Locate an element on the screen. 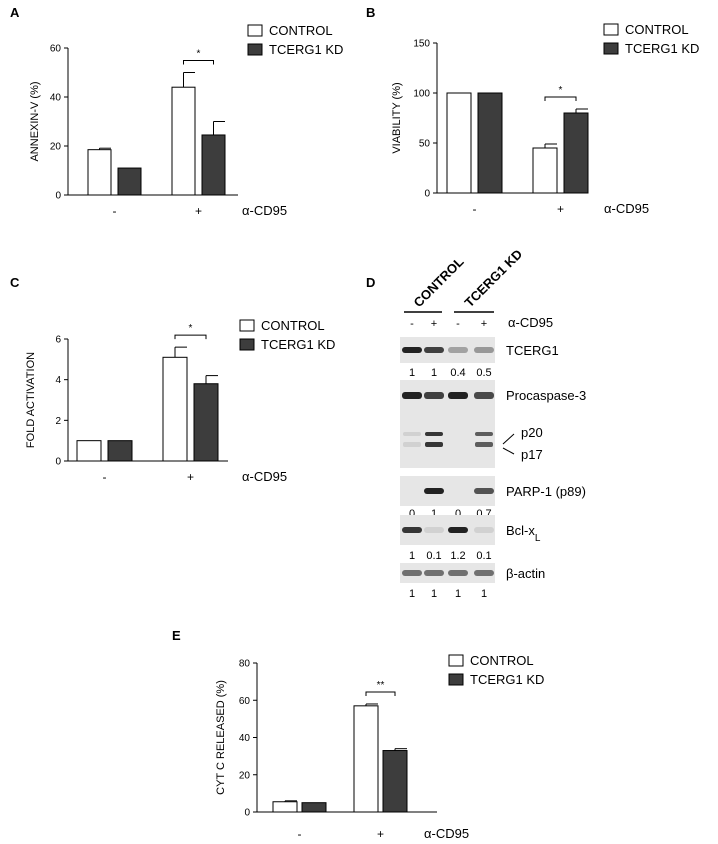 The width and height of the screenshot is (718, 844). y-tick-label: 50 is located at coordinates (425, 144).